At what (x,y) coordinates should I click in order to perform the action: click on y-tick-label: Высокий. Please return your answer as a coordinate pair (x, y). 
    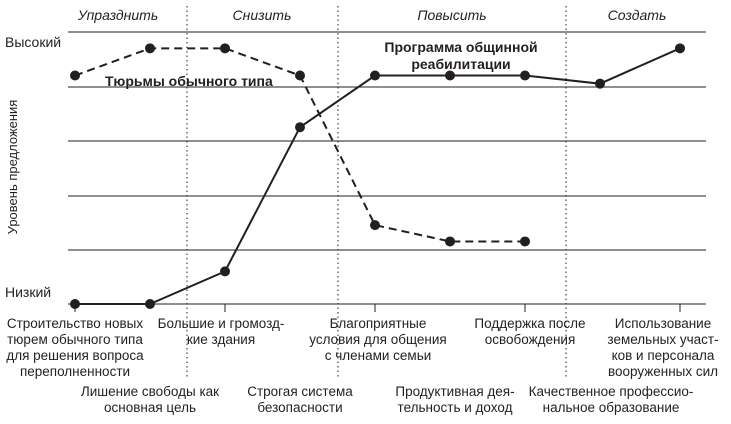
    Looking at the image, I should click on (33, 42).